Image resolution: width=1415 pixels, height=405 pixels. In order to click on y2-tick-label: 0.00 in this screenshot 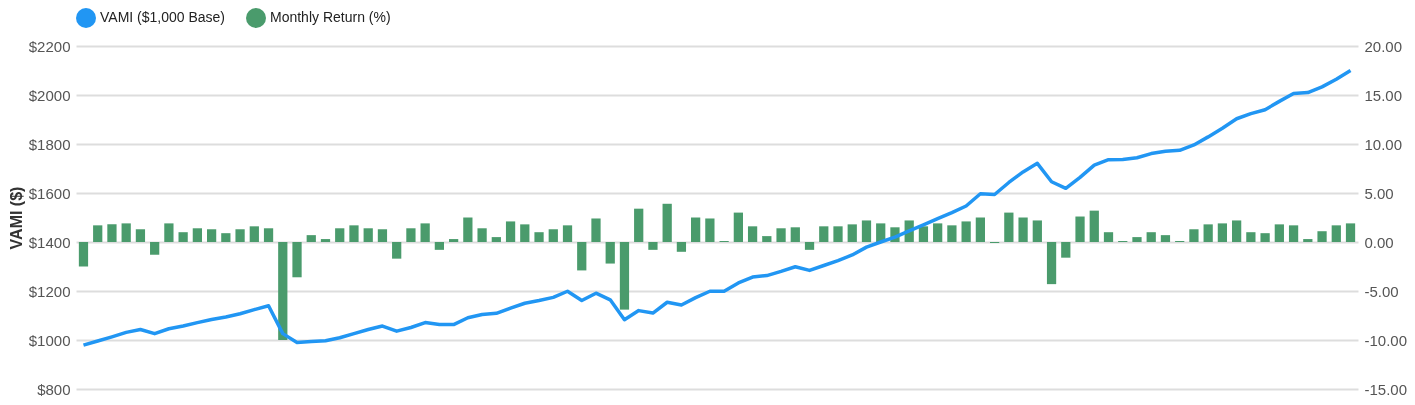, I will do `click(1379, 242)`.